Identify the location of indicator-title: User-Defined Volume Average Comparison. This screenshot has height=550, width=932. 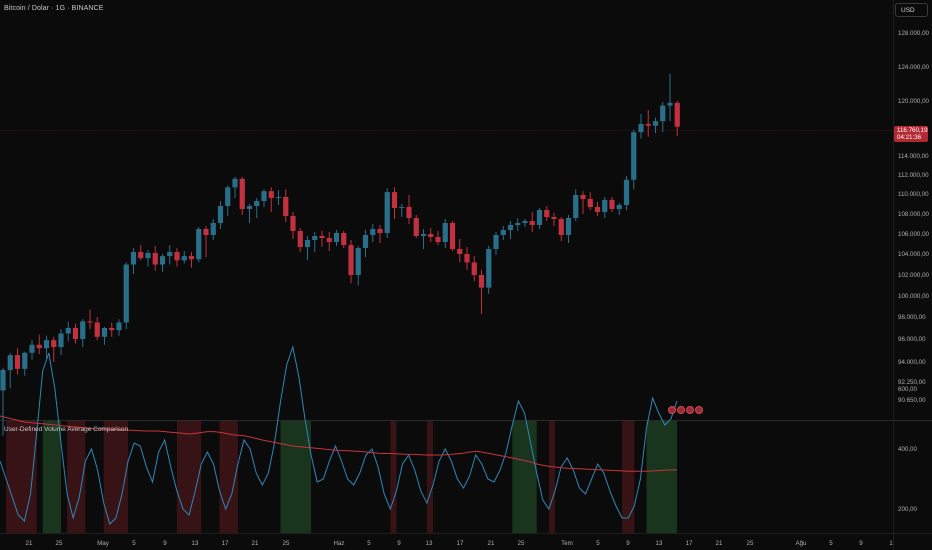
(66, 429).